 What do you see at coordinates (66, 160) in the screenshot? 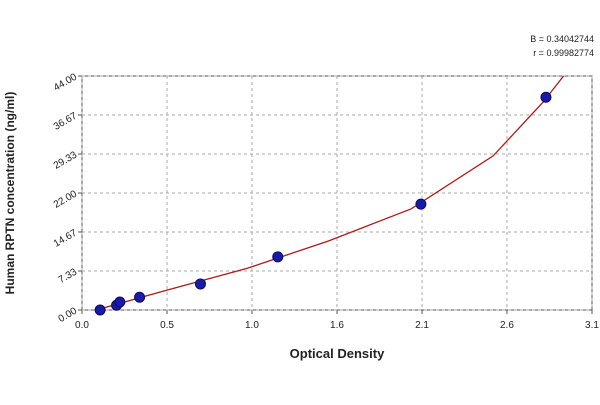
I see `y-tick-label: 29.33` at bounding box center [66, 160].